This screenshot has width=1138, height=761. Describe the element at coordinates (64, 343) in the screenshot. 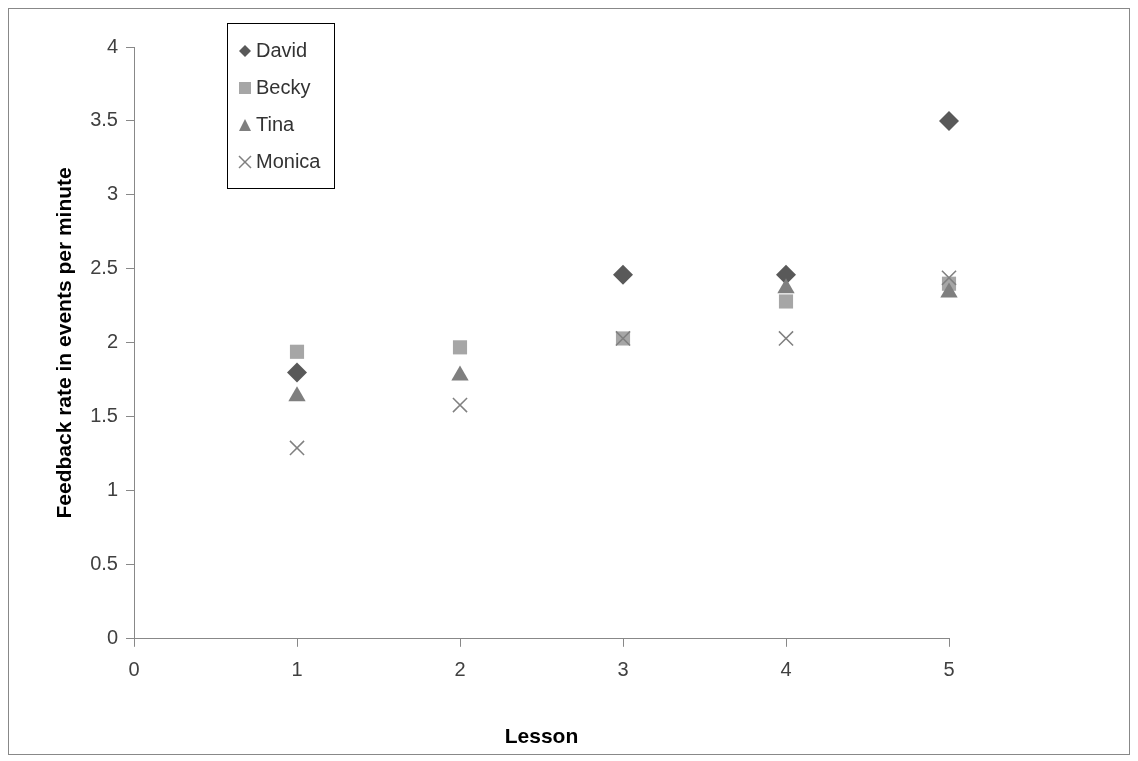

I see `y-axis-title: Feedback rate in events per minute` at that location.